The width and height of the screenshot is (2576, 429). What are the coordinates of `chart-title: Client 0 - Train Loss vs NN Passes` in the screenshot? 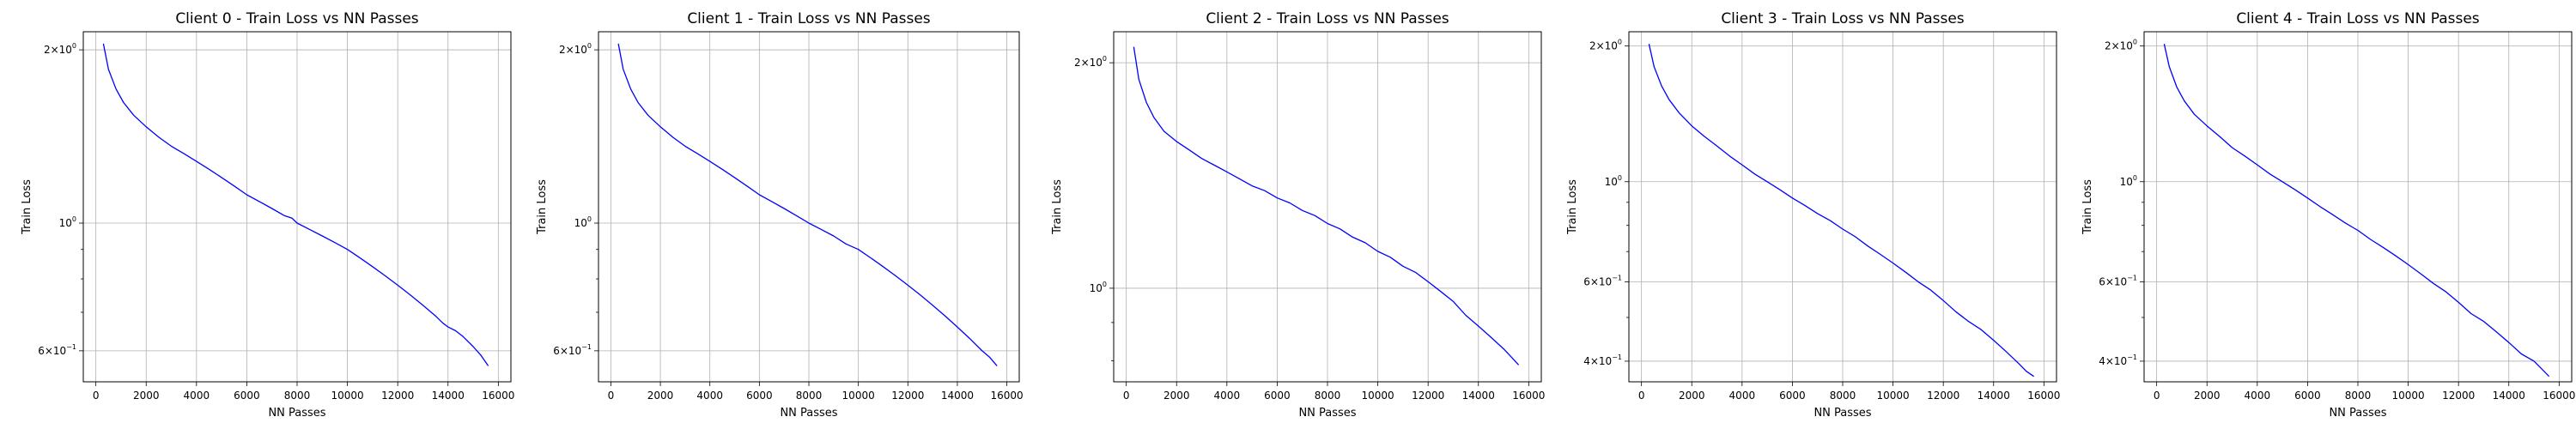 It's located at (296, 19).